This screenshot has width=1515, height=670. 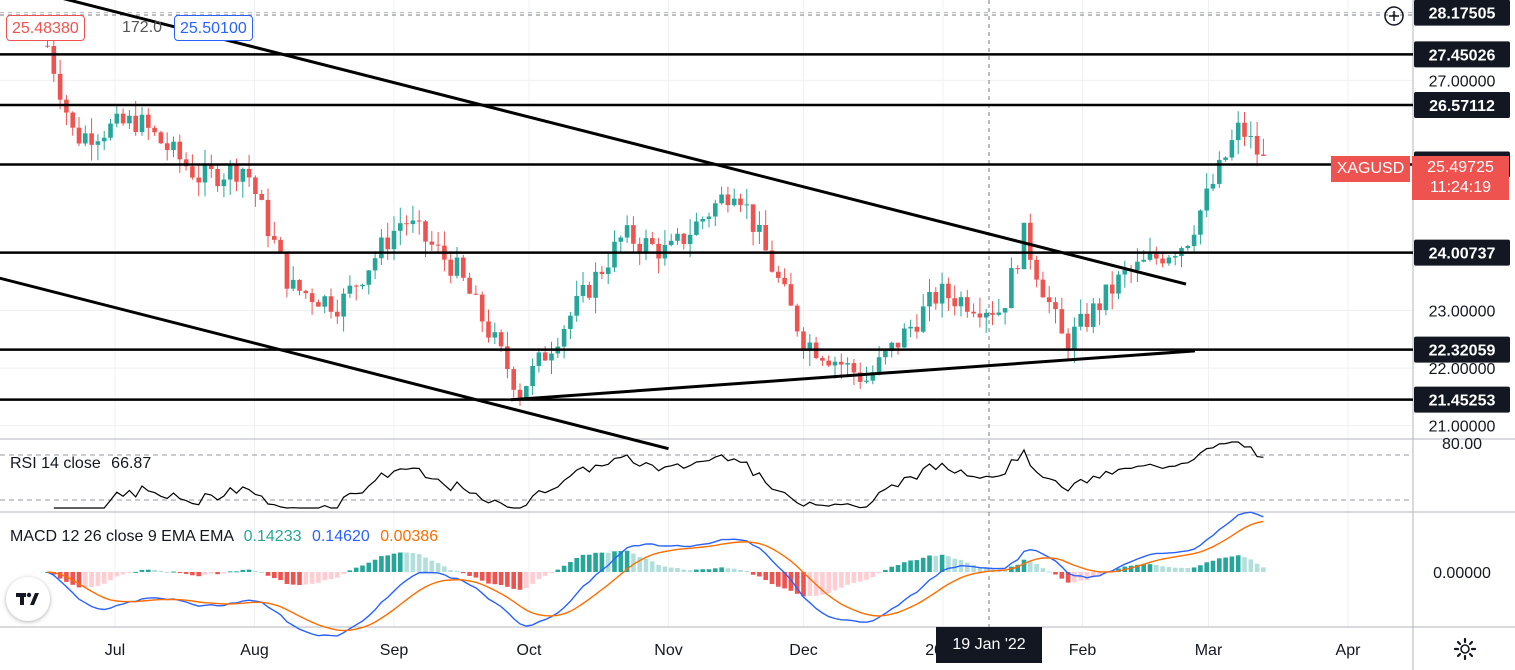 I want to click on time-tick-label: Feb, so click(x=1083, y=650).